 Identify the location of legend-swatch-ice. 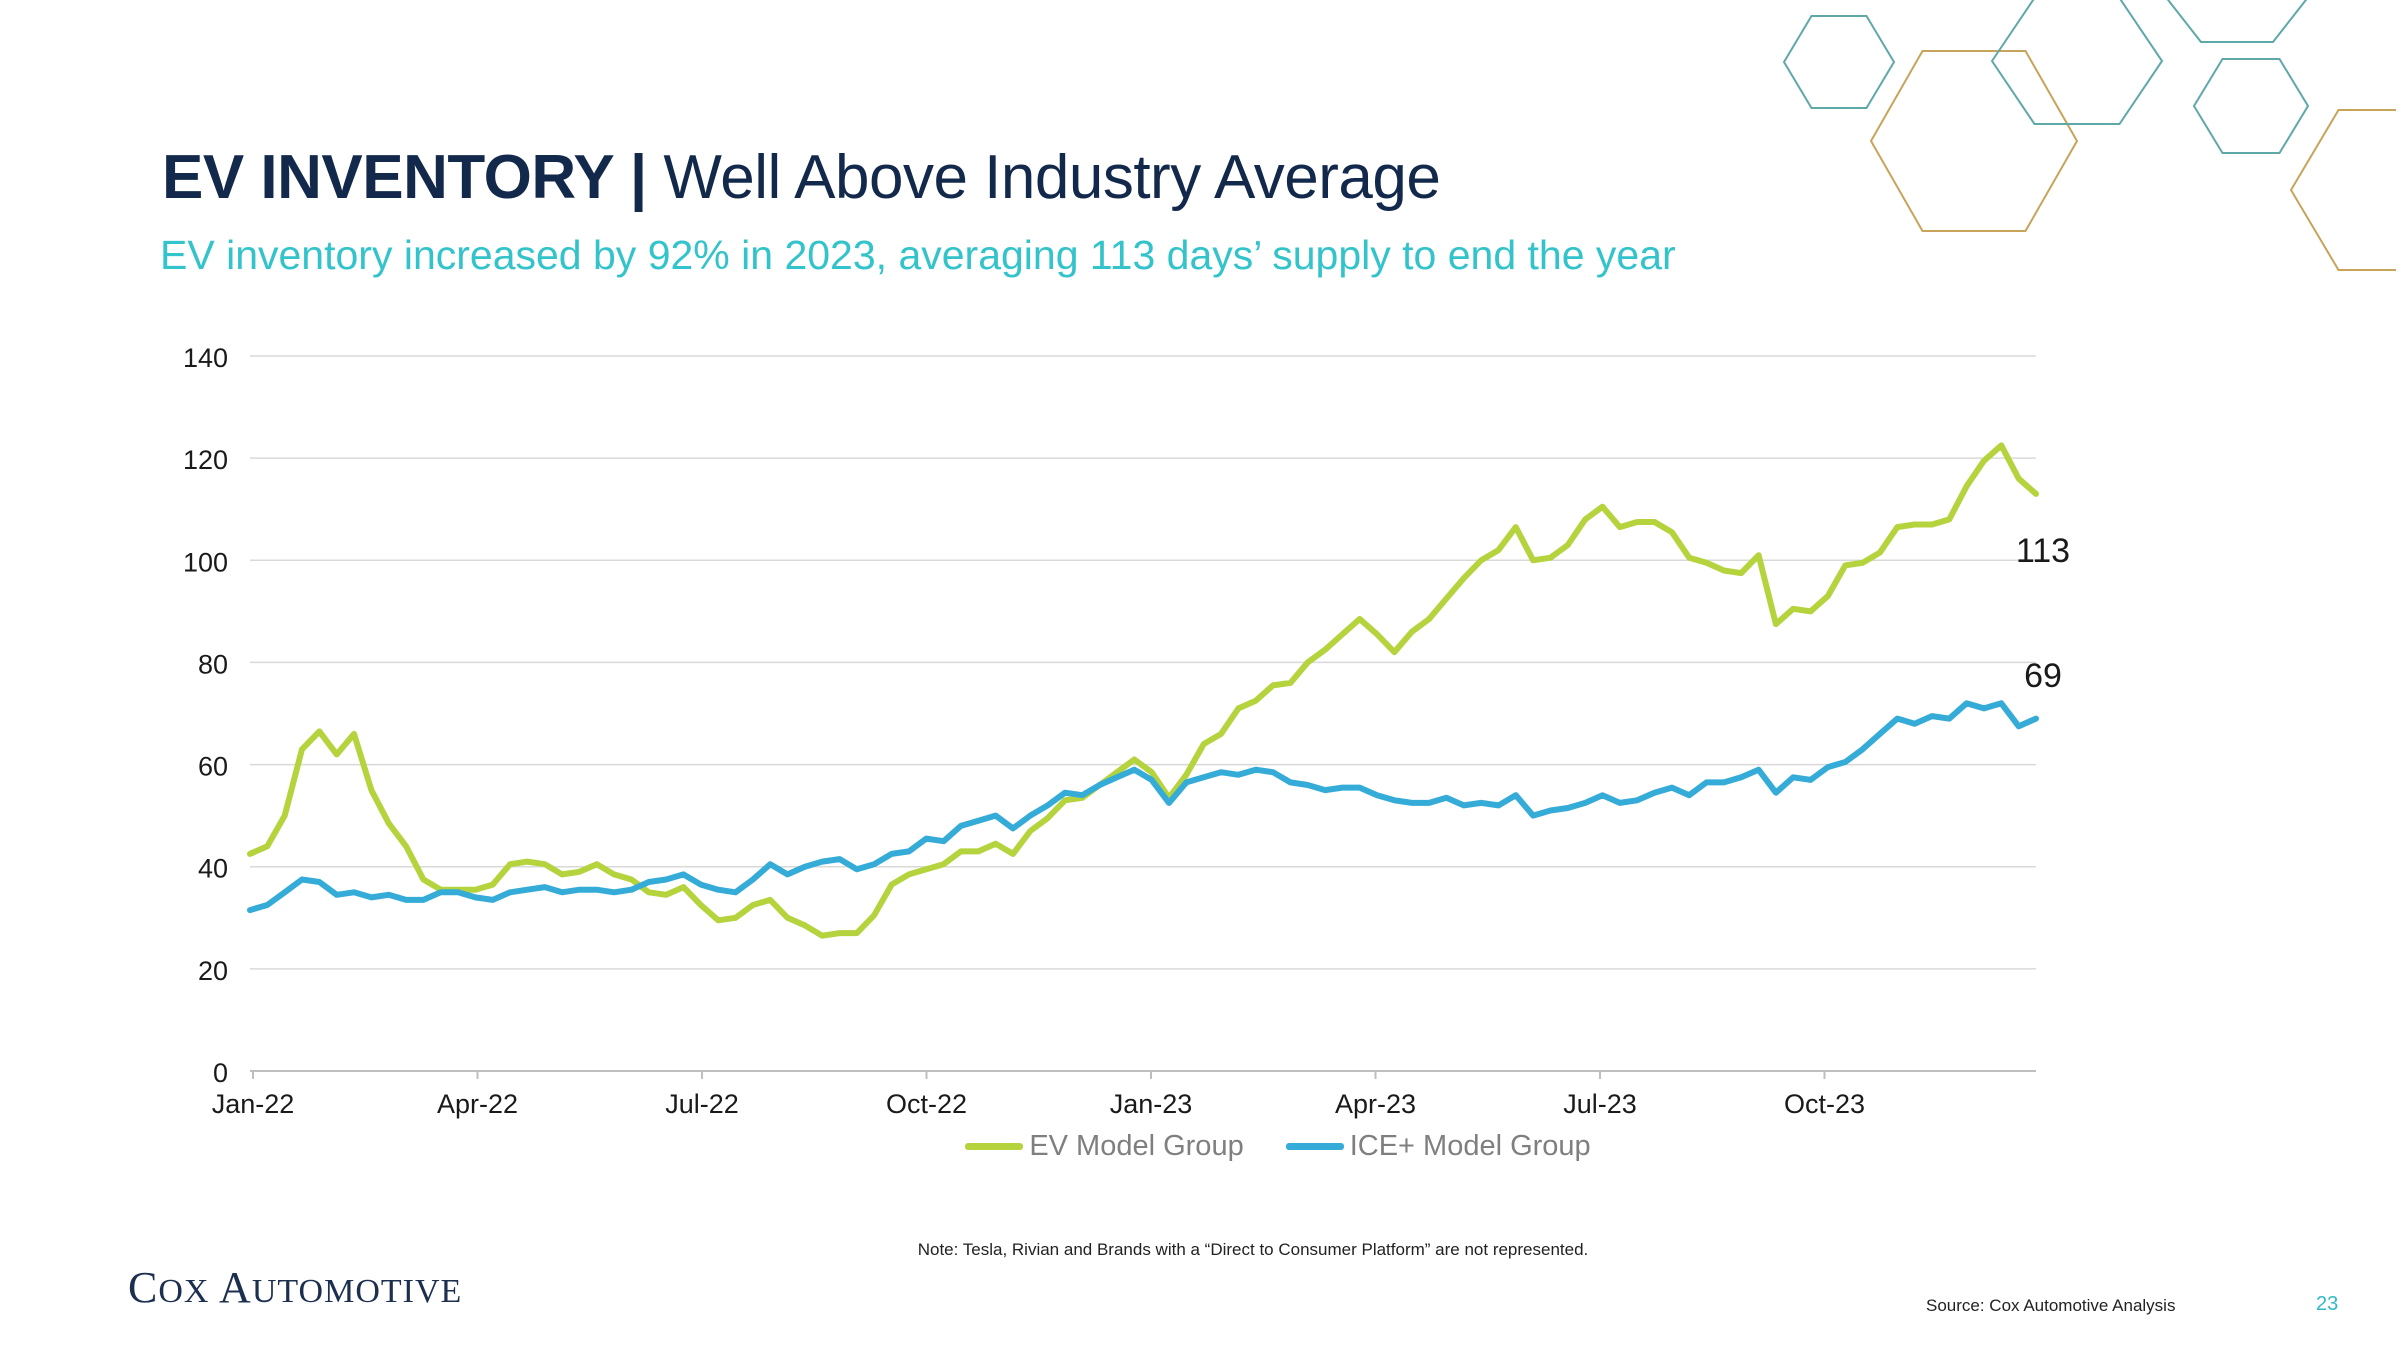
(1314, 1146).